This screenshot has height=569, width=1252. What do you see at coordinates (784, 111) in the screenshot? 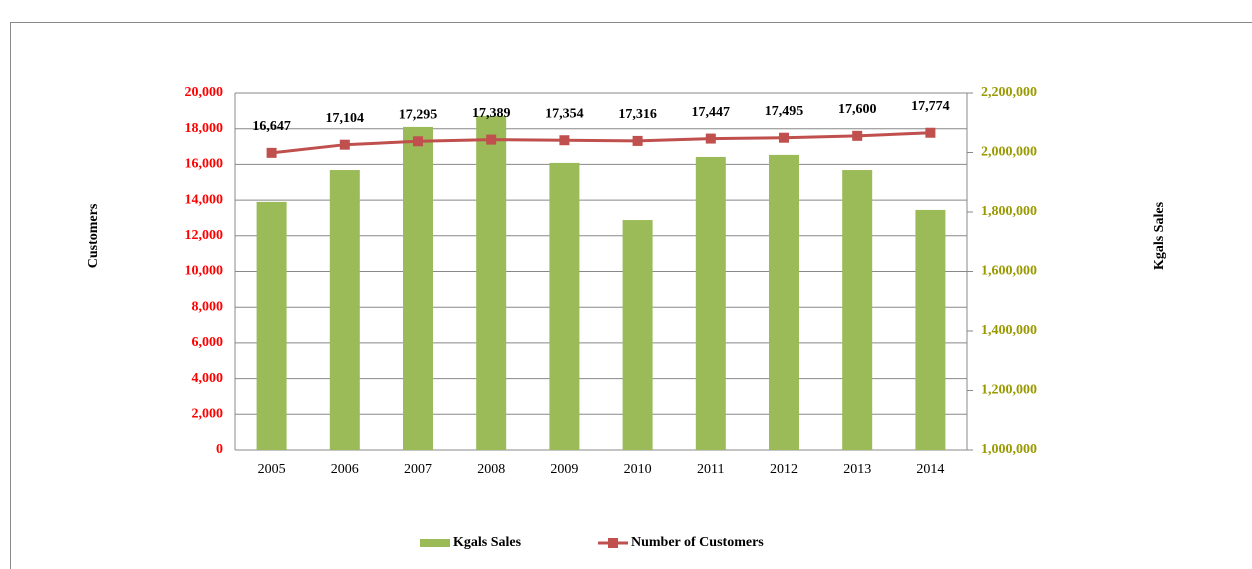
I see `data-label: 17,495` at bounding box center [784, 111].